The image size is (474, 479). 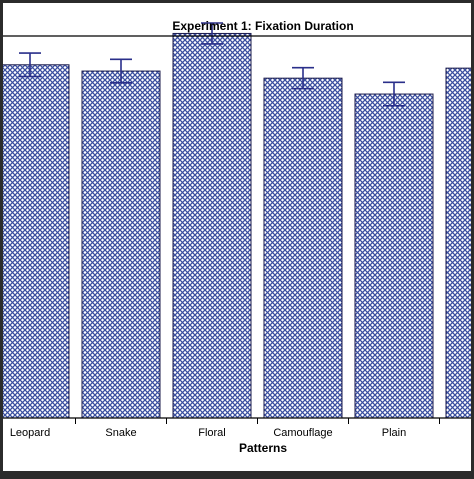 What do you see at coordinates (303, 78) in the screenshot?
I see `error-bar-camouflage` at bounding box center [303, 78].